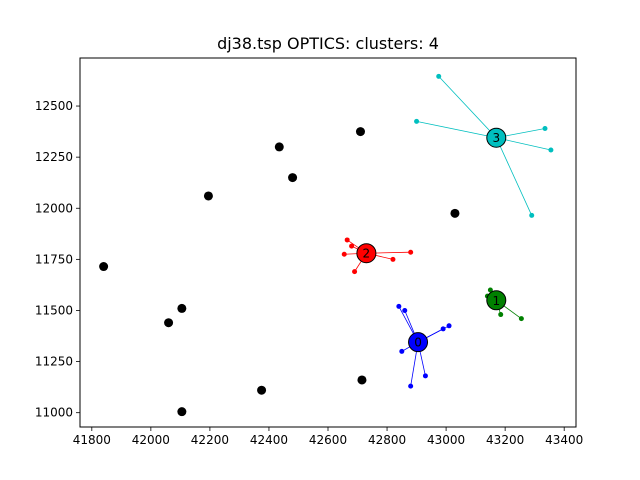  What do you see at coordinates (328, 43) in the screenshot?
I see `chart-title: dj38.tsp OPTICS: clusters: 4` at bounding box center [328, 43].